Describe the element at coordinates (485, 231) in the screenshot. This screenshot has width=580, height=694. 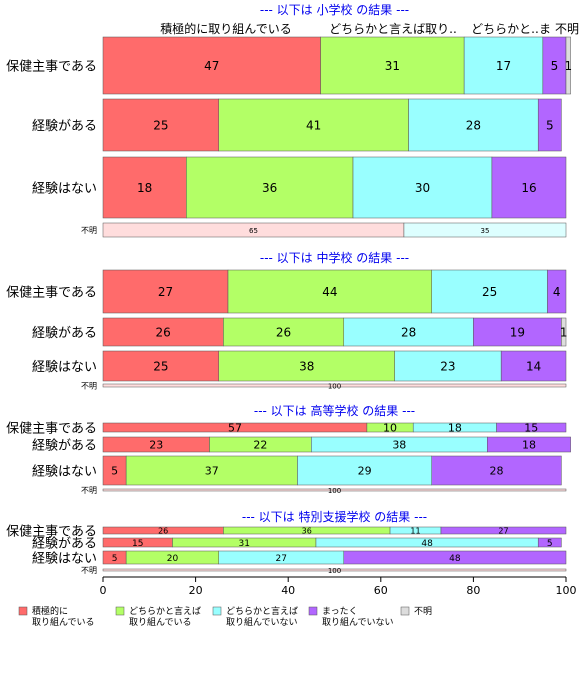
I see `data-label: 35` at that location.